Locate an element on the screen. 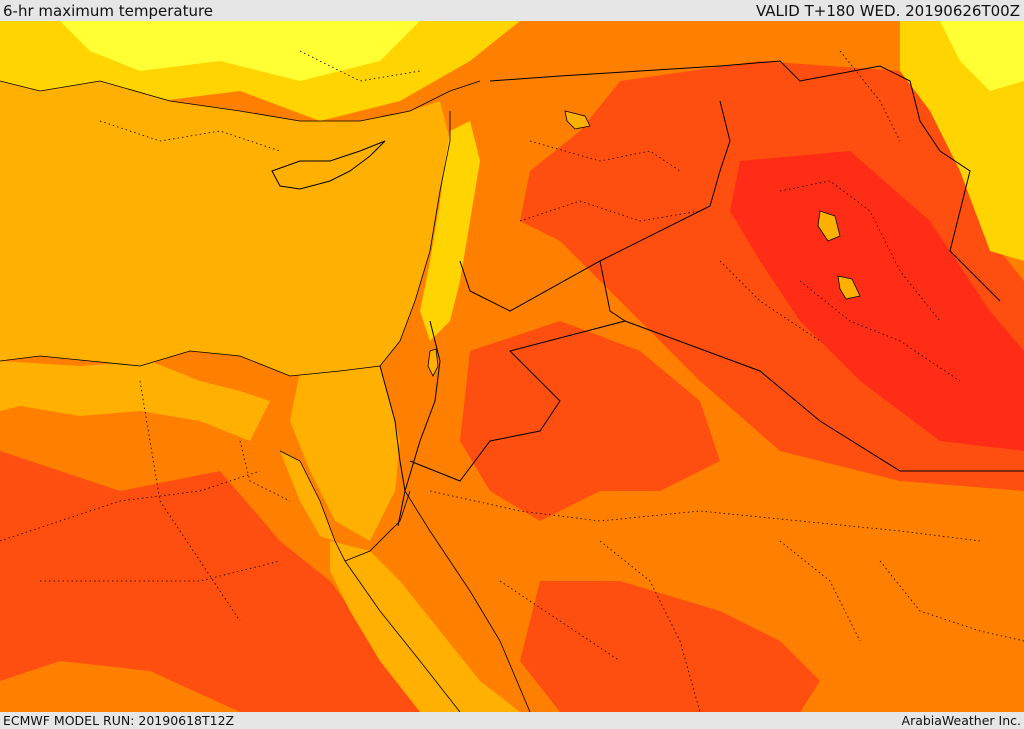  gulf-of-suez is located at coordinates (307, 496).